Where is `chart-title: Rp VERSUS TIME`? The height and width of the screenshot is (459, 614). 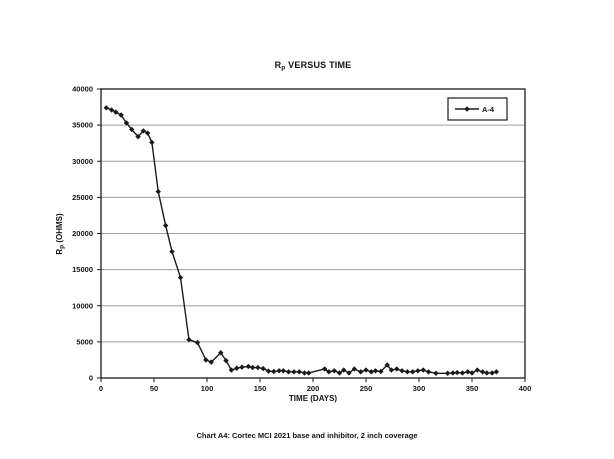 chart-title: Rp VERSUS TIME is located at coordinates (313, 66).